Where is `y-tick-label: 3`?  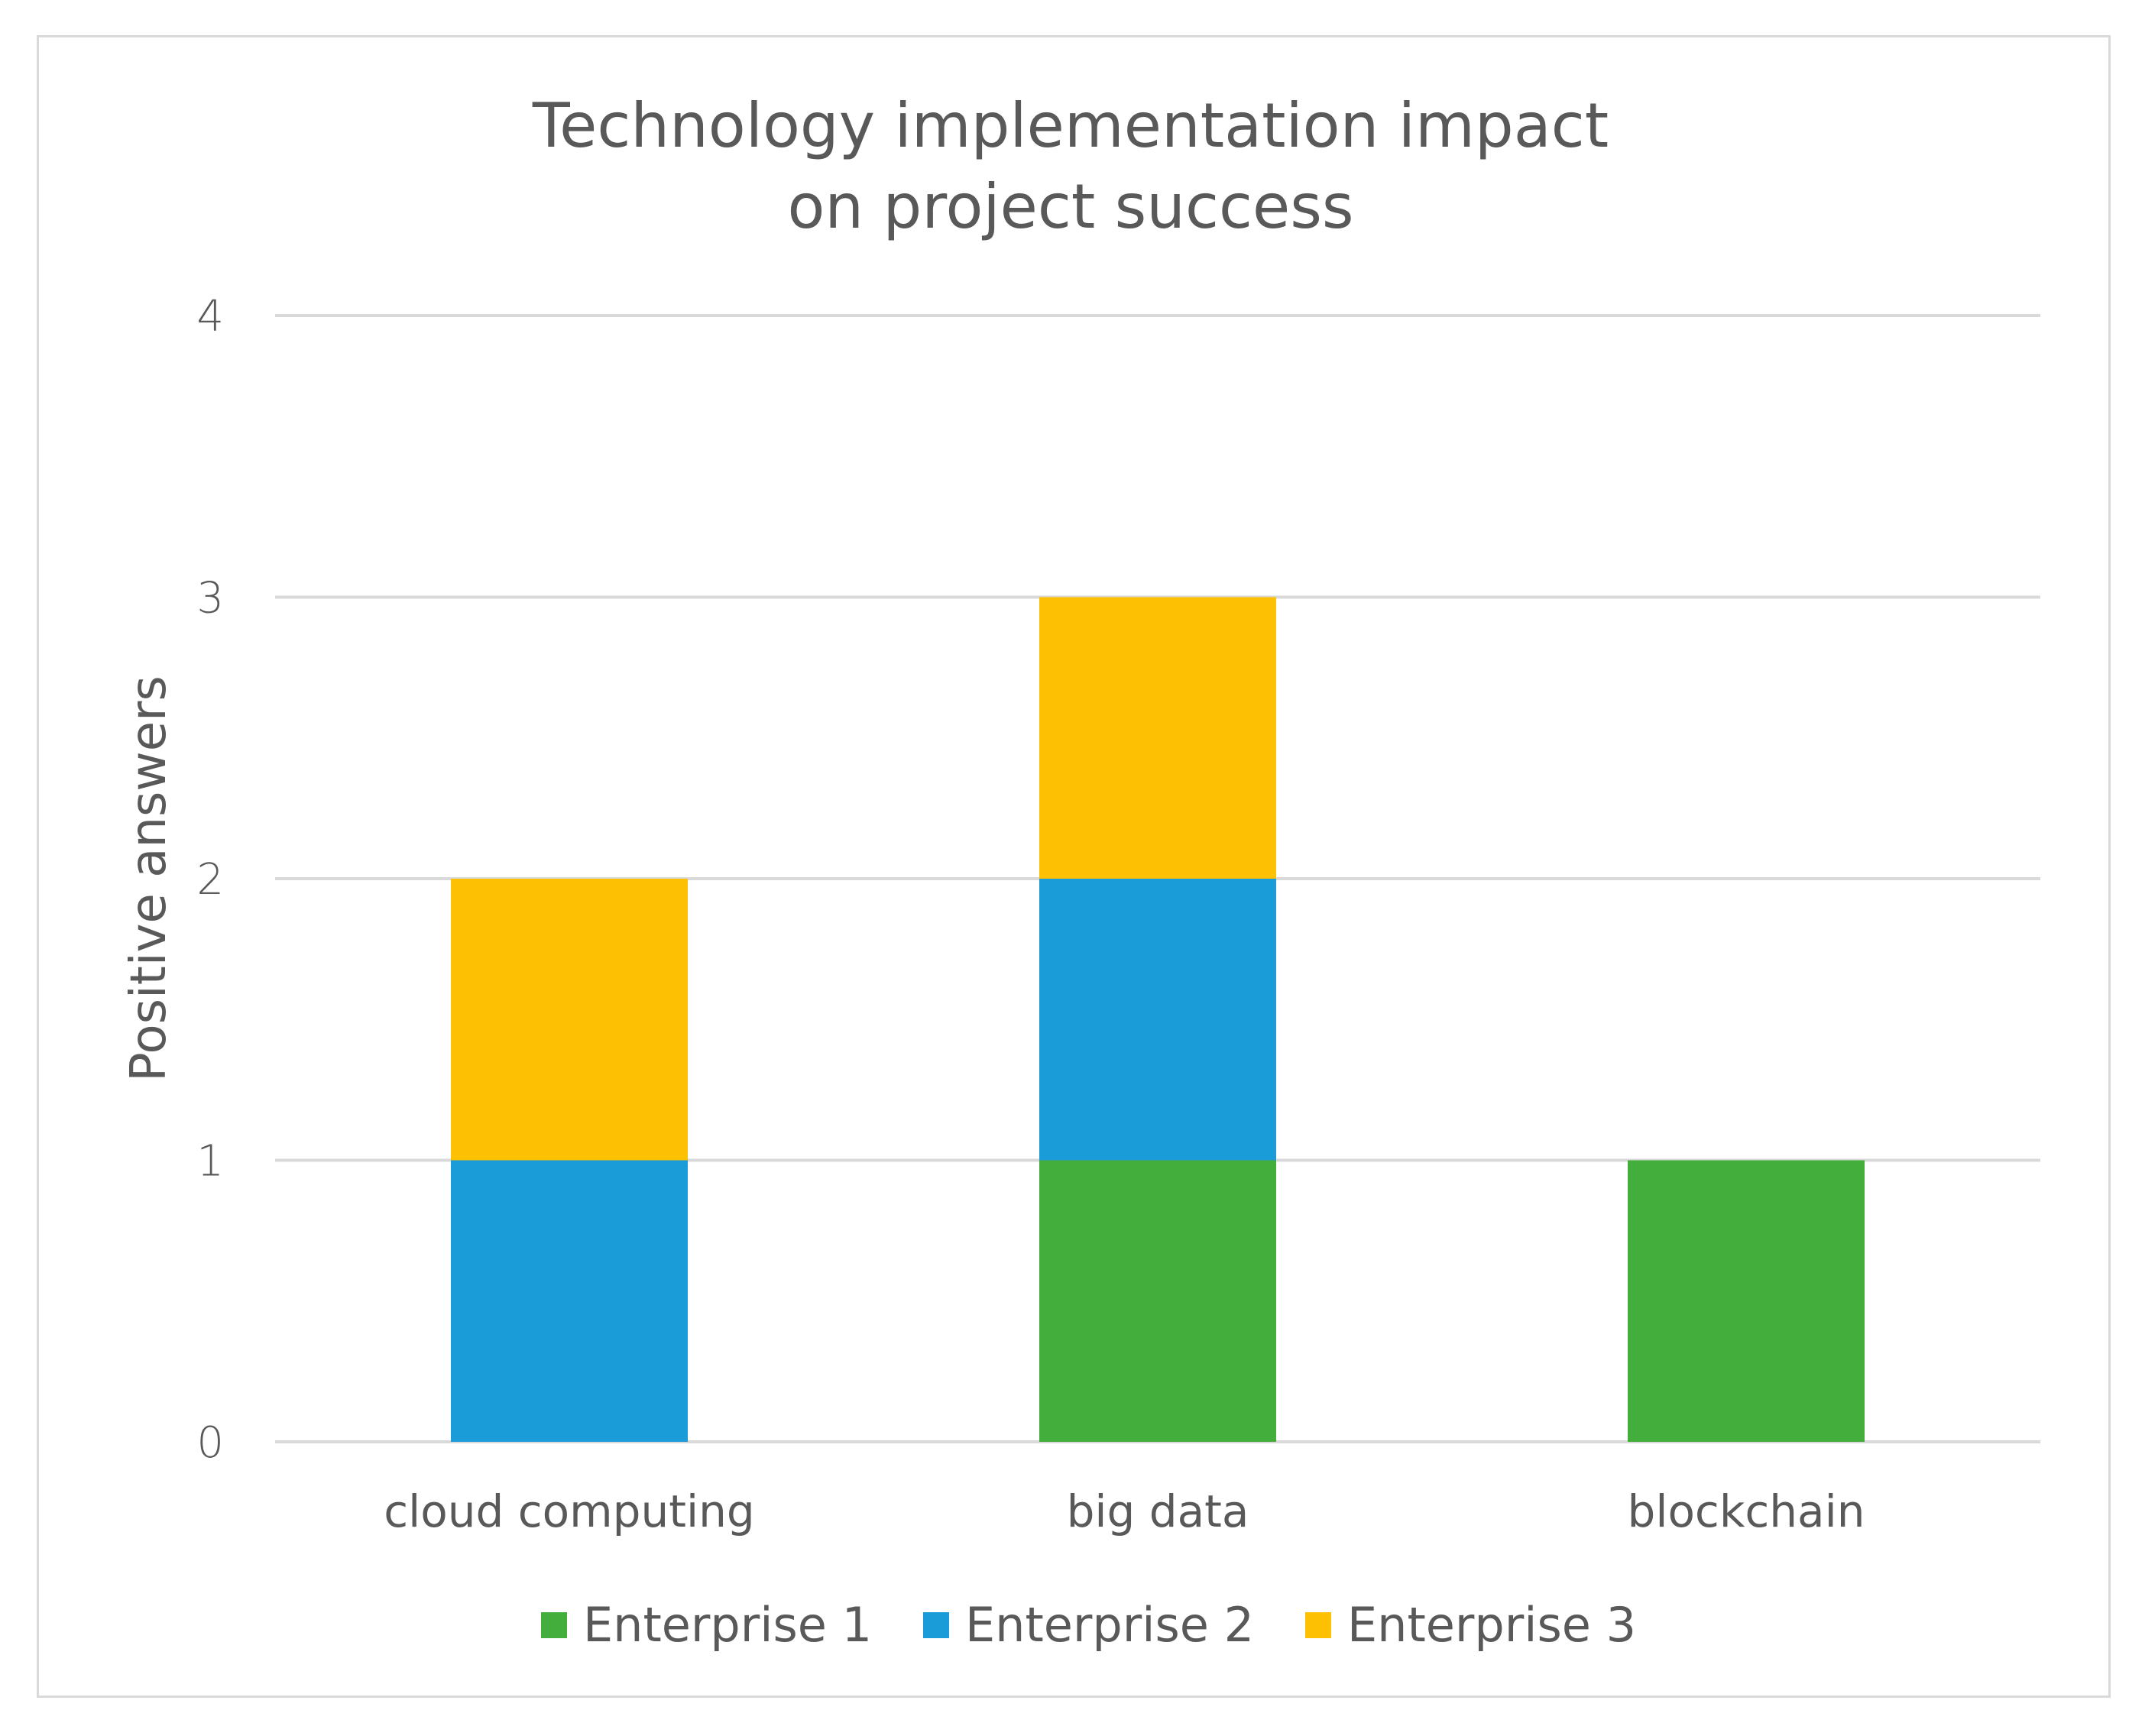 y-tick-label: 3 is located at coordinates (210, 598).